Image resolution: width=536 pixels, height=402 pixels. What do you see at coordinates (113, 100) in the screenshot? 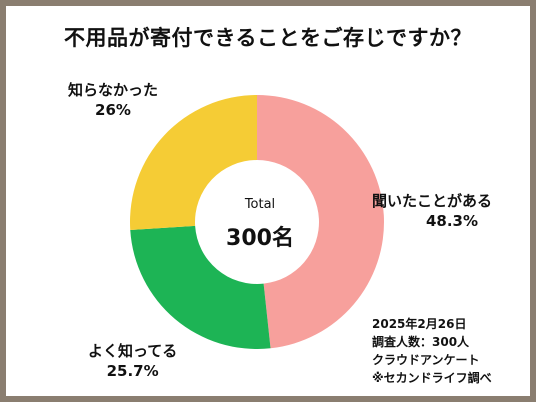
I see `segment-label-didnt-know: 知らなかった 26%` at bounding box center [113, 100].